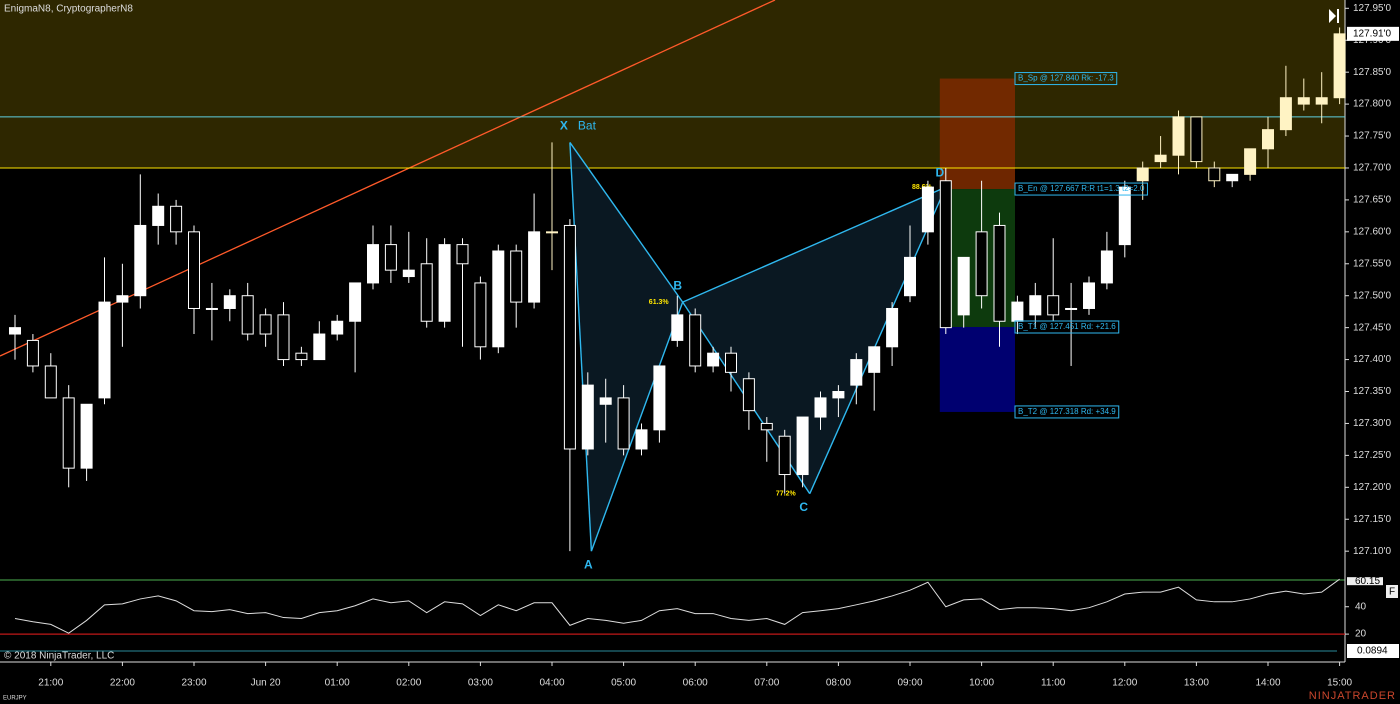 The image size is (1400, 704). I want to click on price-tick-label: 127.30'0, so click(1372, 423).